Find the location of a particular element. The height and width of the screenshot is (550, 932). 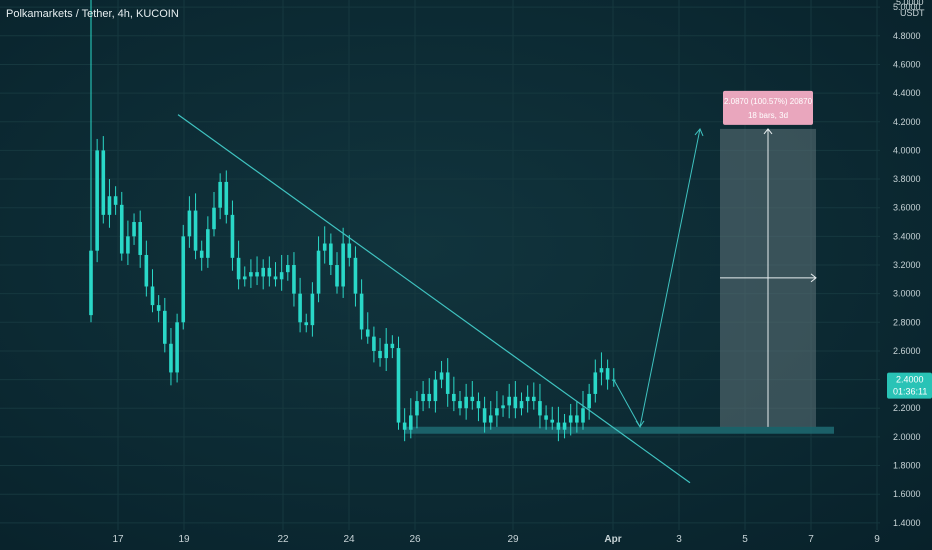

support-zone is located at coordinates (619, 430).